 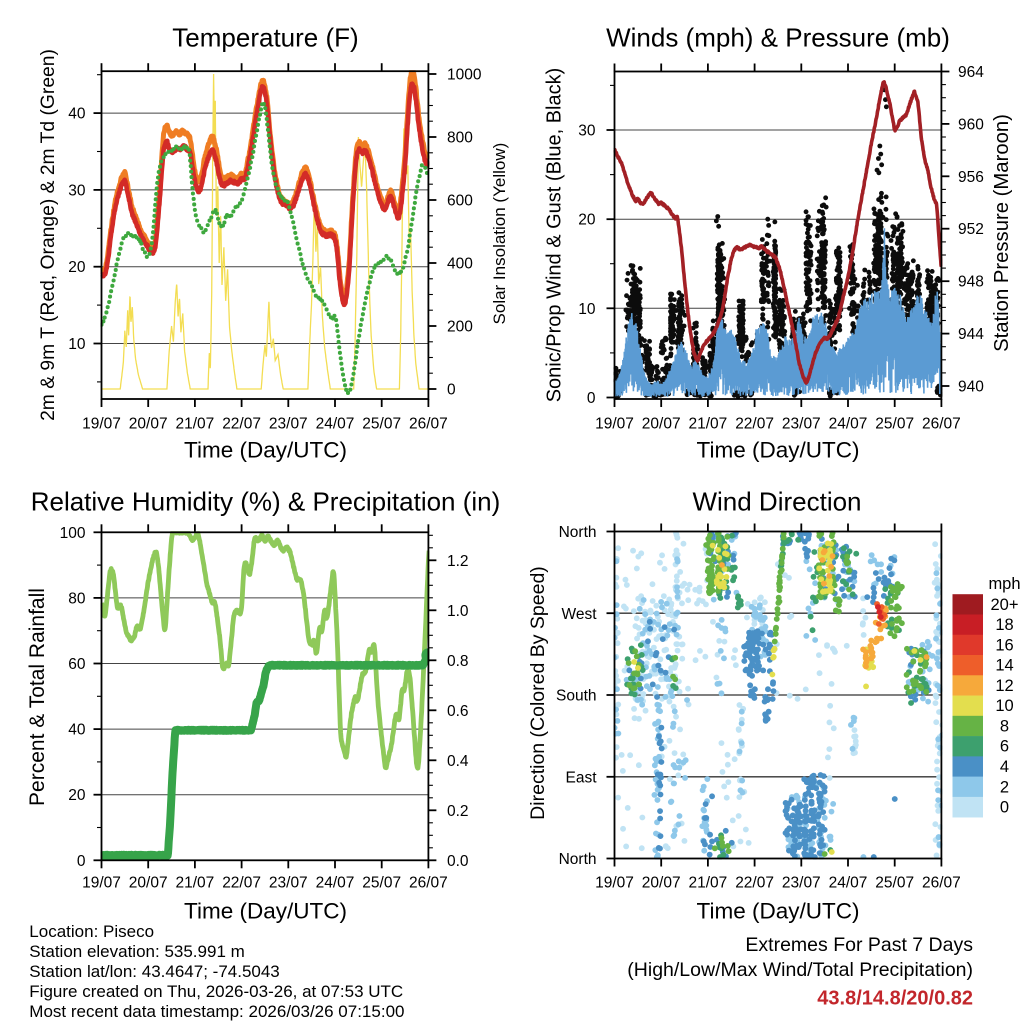 I want to click on svg-text: Wind Direction, so click(x=776, y=502).